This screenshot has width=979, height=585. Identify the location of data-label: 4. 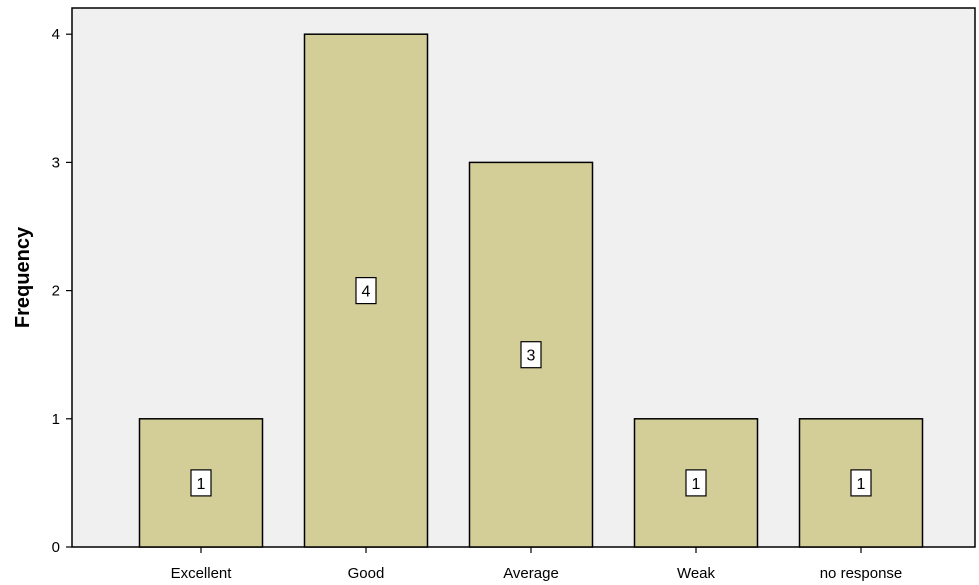
(366, 292).